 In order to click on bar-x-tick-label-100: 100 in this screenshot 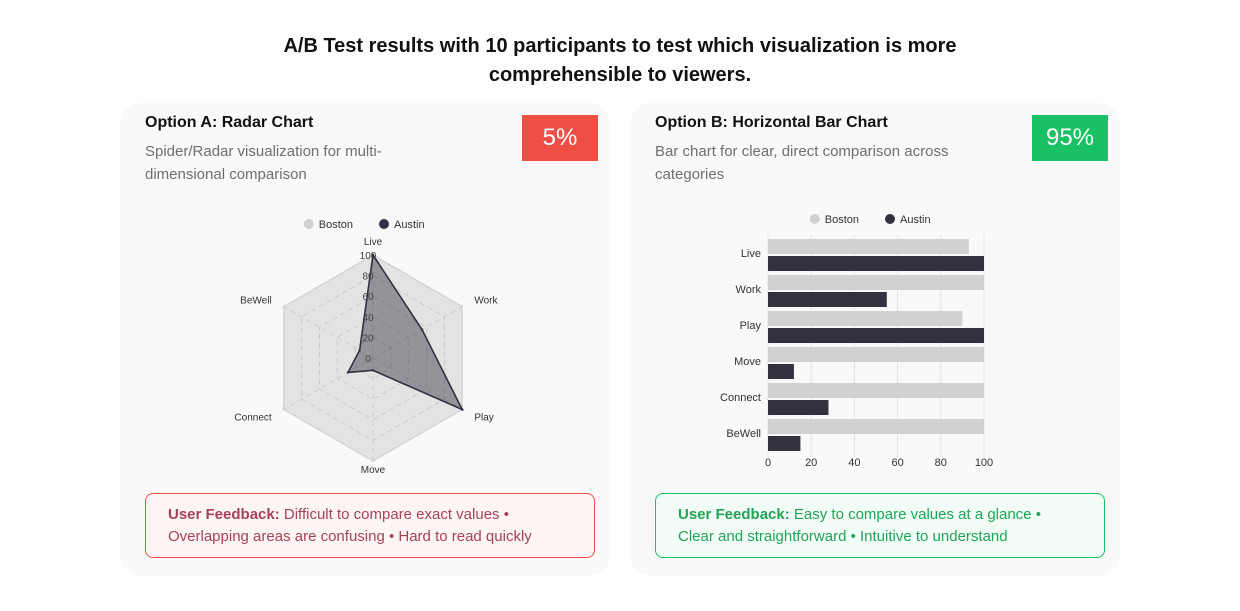, I will do `click(984, 463)`.